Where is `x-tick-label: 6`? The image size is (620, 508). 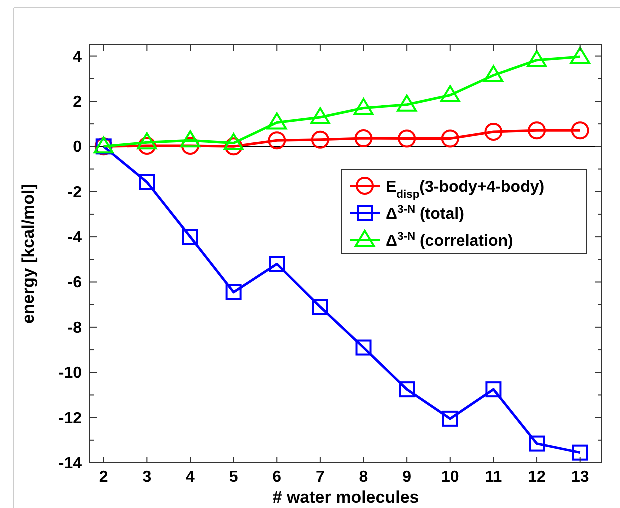 x-tick-label: 6 is located at coordinates (277, 477).